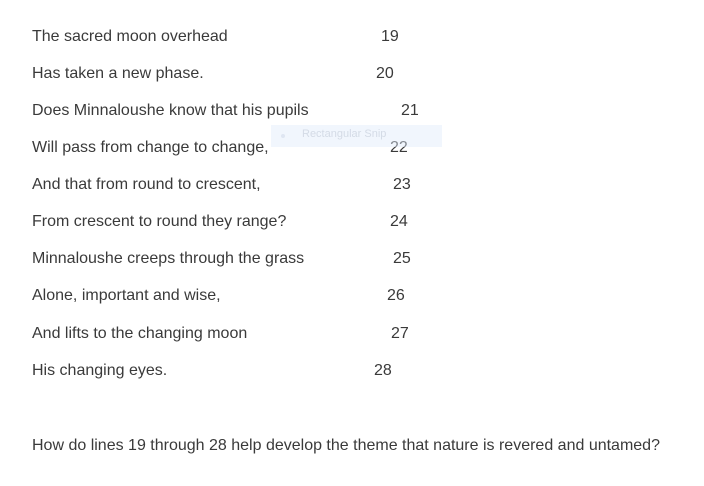  Describe the element at coordinates (344, 134) in the screenshot. I see `snip-label: Rectangular Snip` at that location.